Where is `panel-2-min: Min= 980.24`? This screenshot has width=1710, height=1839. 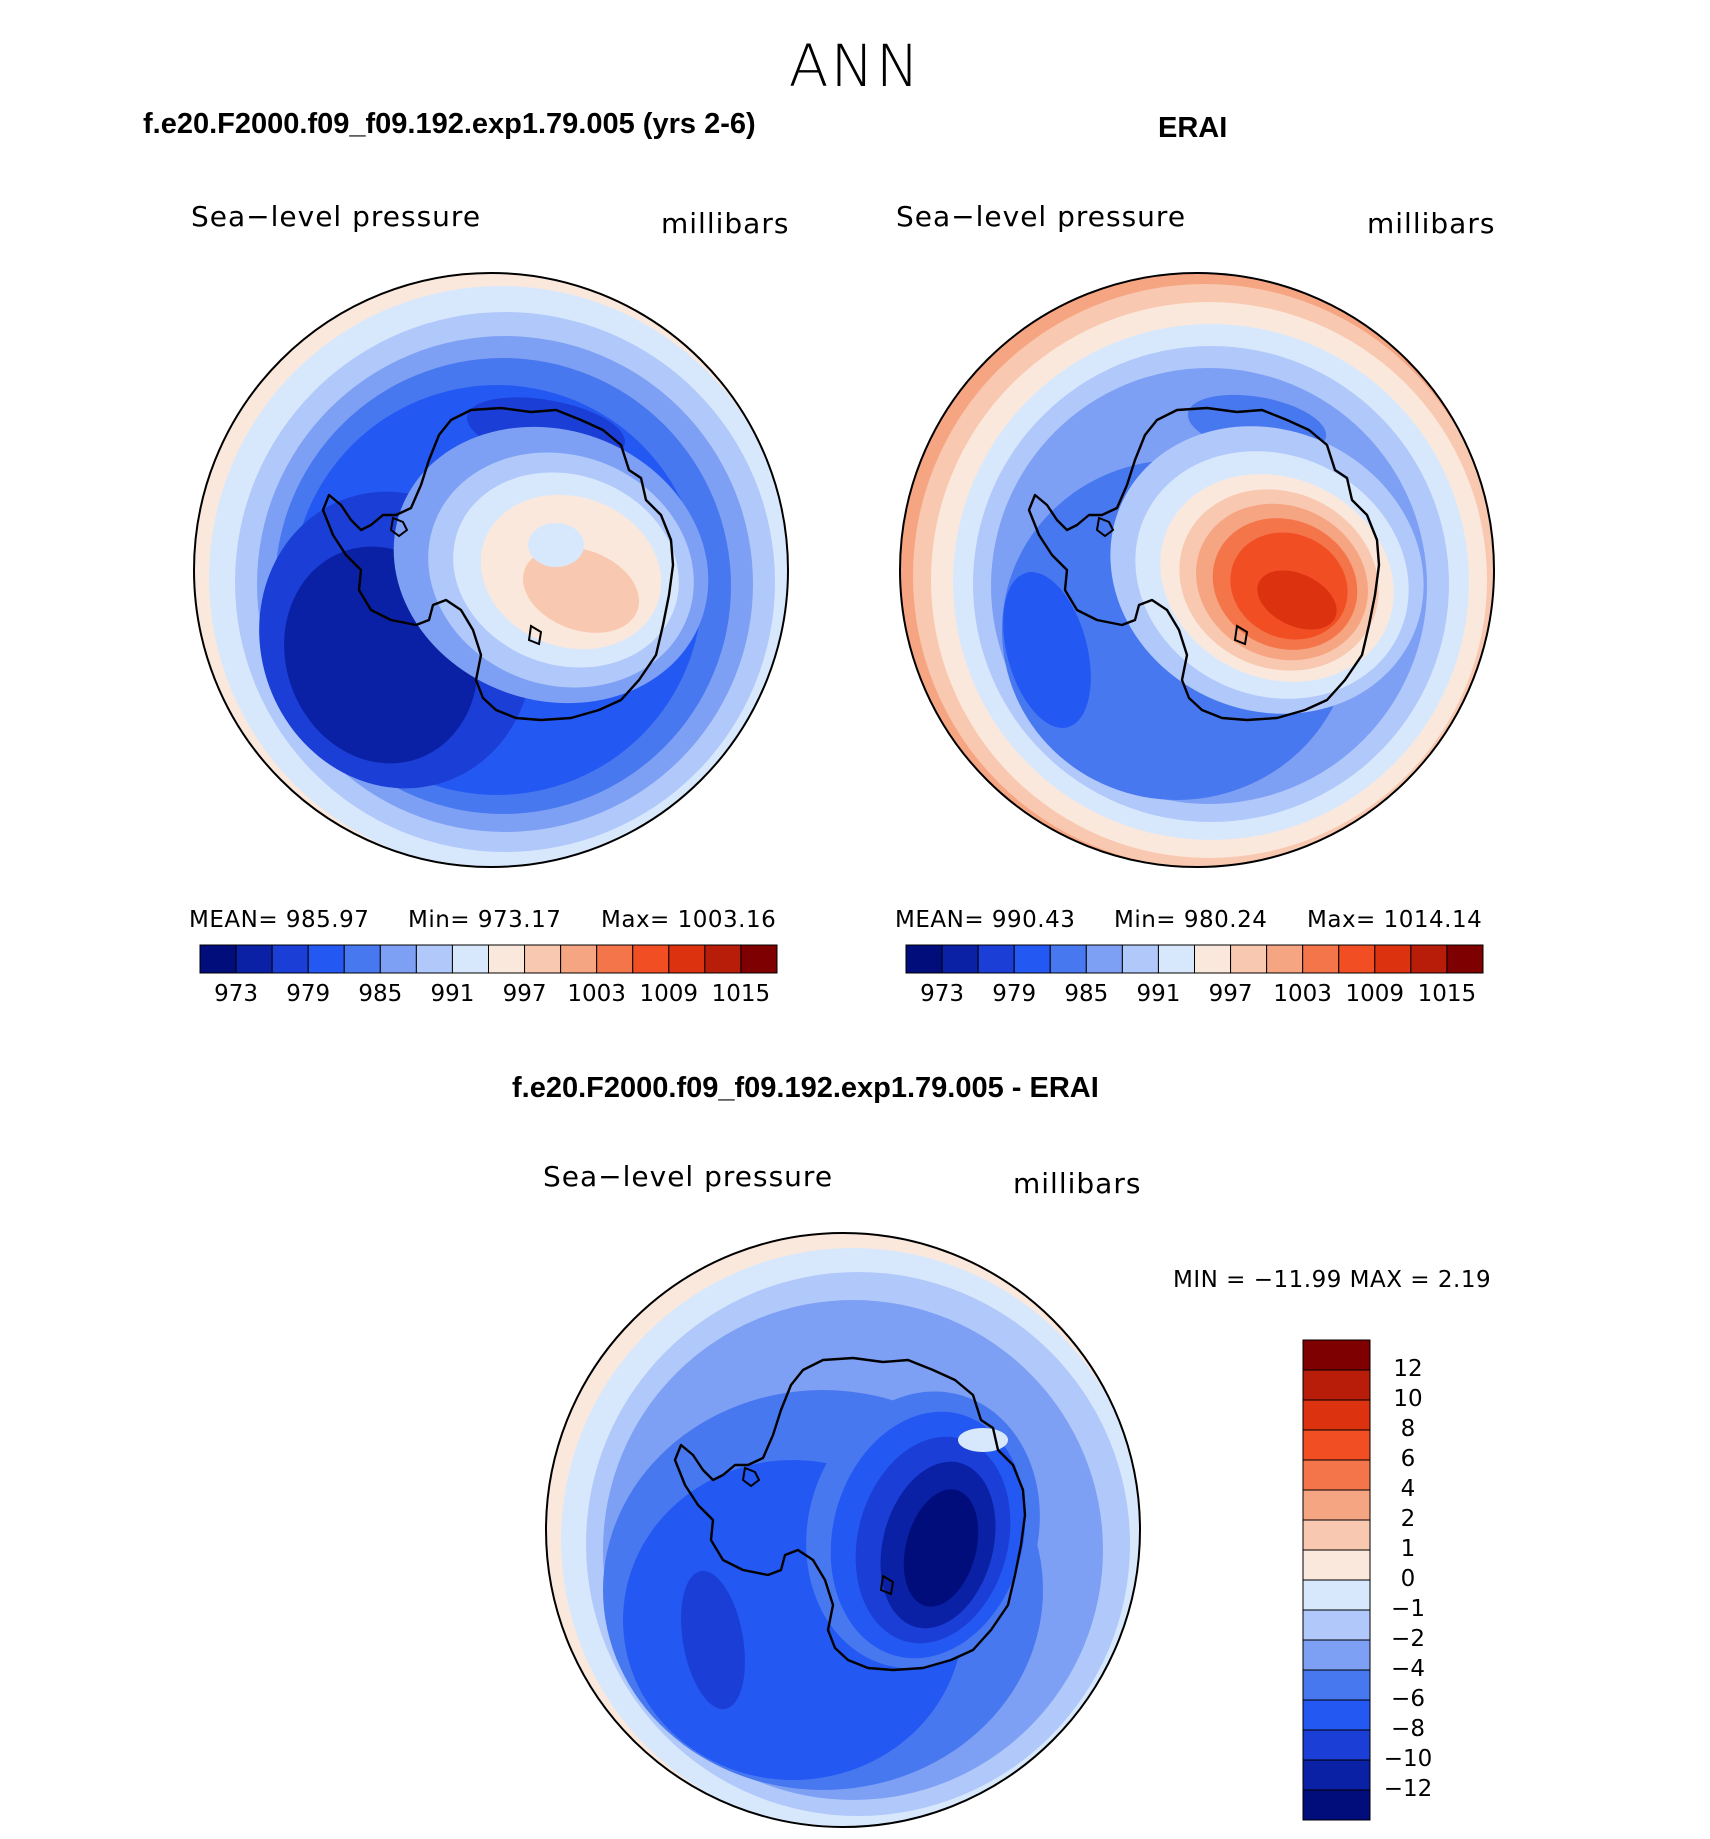 panel-2-min: Min= 980.24 is located at coordinates (1191, 920).